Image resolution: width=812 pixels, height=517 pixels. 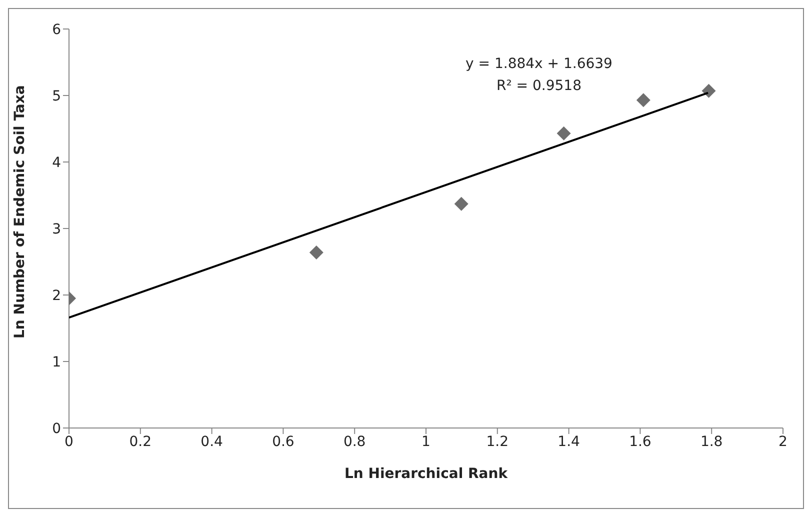 I want to click on x-tick-label: 2, so click(x=783, y=442).